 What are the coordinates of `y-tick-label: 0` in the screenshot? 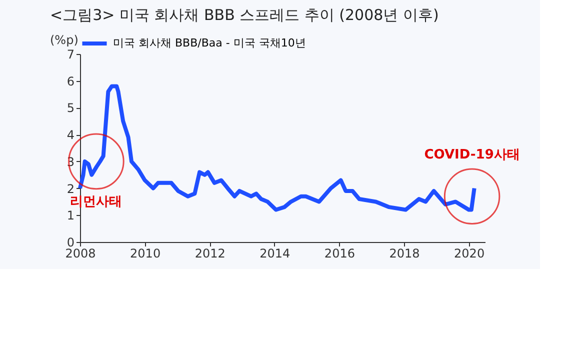 It's located at (70, 243).